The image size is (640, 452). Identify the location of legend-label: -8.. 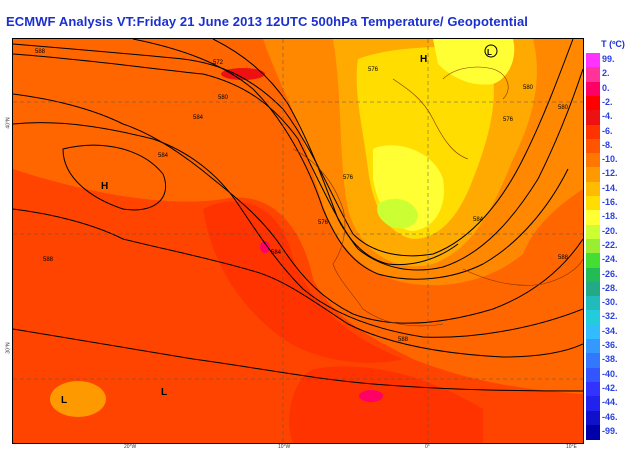
(607, 144).